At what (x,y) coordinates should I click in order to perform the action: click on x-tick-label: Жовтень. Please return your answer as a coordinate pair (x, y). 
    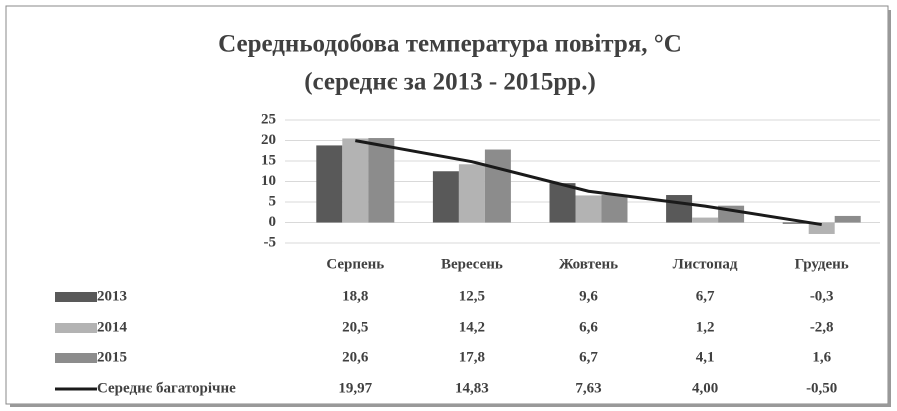
    Looking at the image, I should click on (588, 264).